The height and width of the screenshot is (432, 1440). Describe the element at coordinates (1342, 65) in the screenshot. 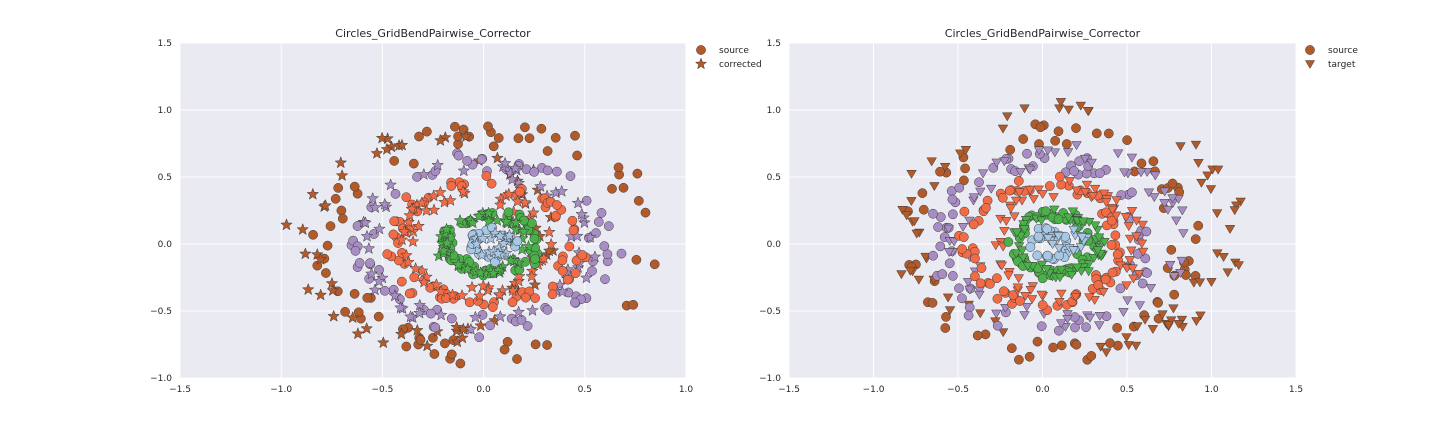

I see `legend-label: target` at that location.